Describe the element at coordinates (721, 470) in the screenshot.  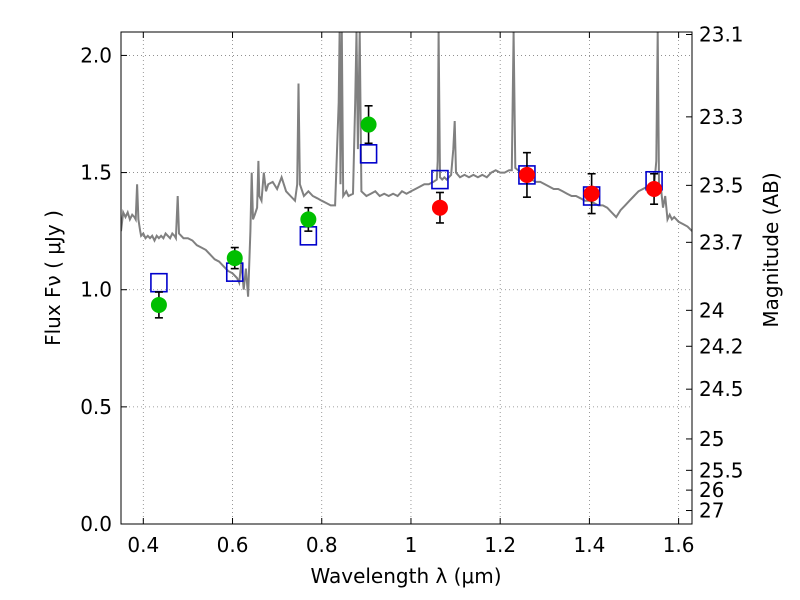
I see `right-tick-label: 25.5` at that location.